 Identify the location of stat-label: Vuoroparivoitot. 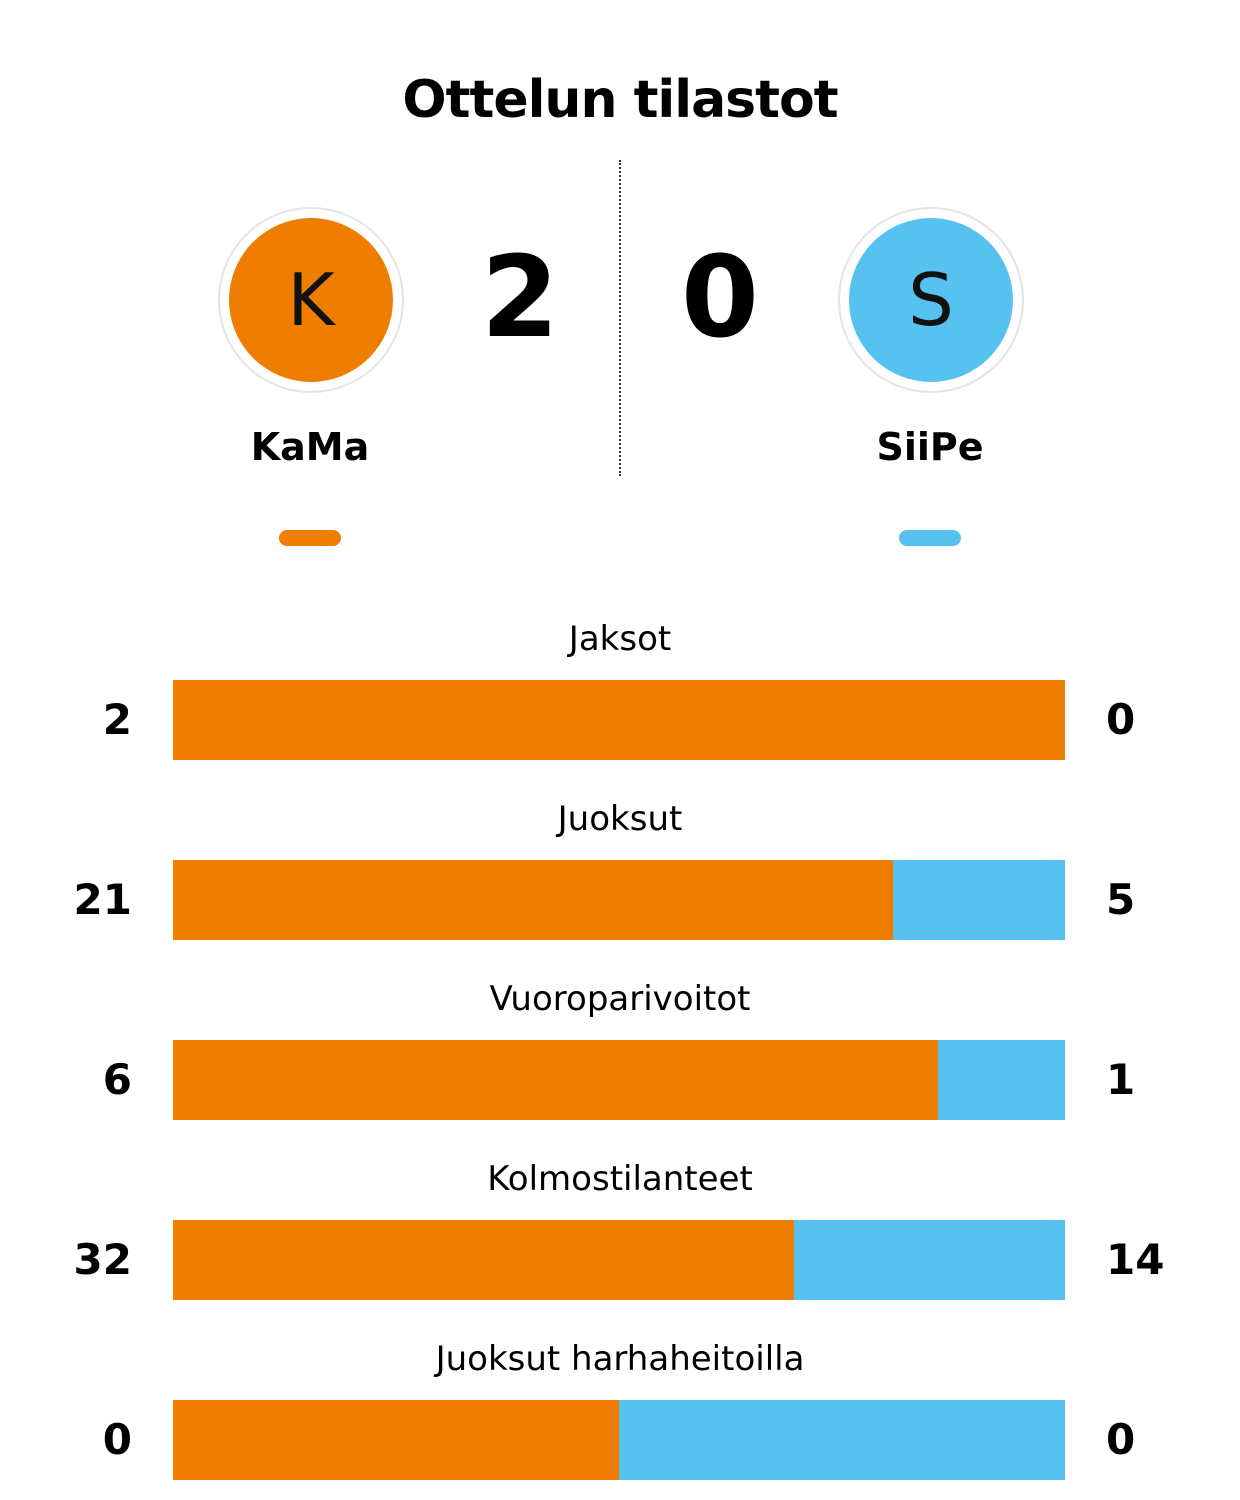
(620, 999).